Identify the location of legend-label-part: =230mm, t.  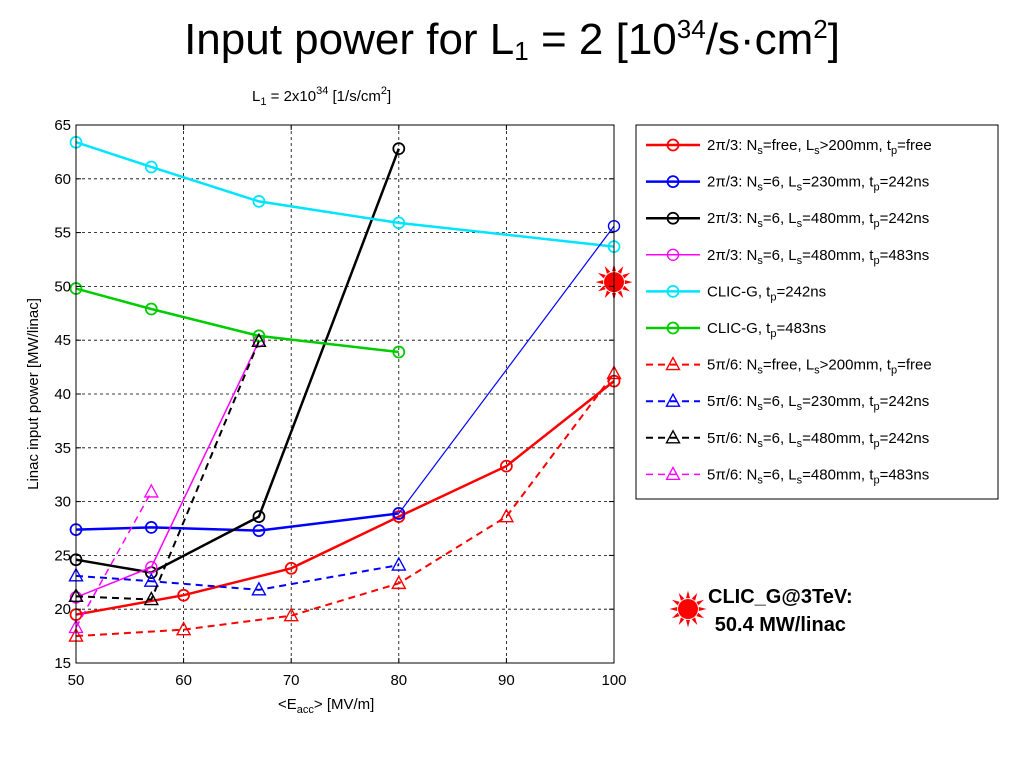
(838, 401).